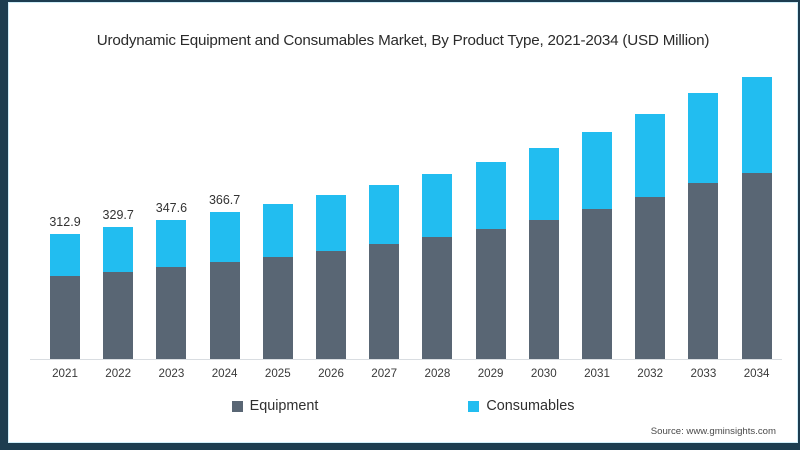  I want to click on x-axis-tick-label: 2025, so click(277, 373).